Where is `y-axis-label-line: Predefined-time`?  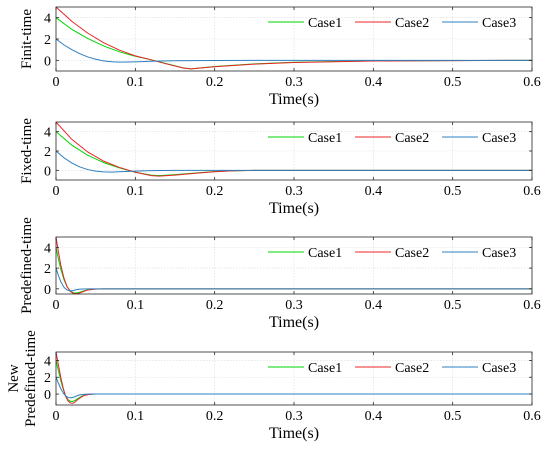
y-axis-label-line: Predefined-time is located at coordinates (31, 378).